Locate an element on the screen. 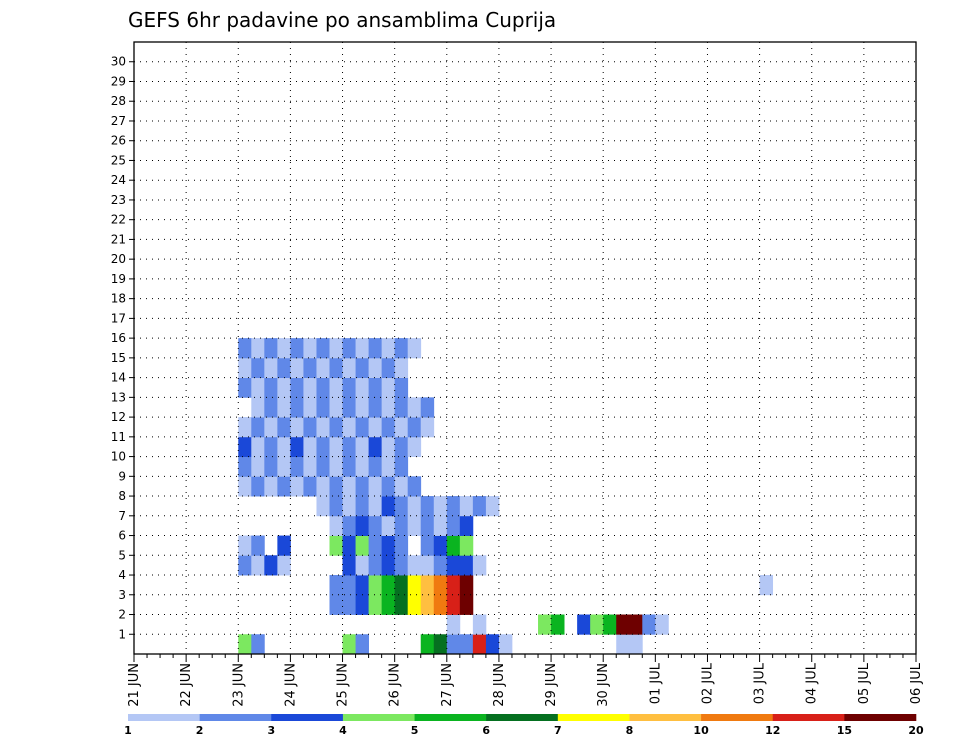  y-tick-label: 2 is located at coordinates (122, 615).